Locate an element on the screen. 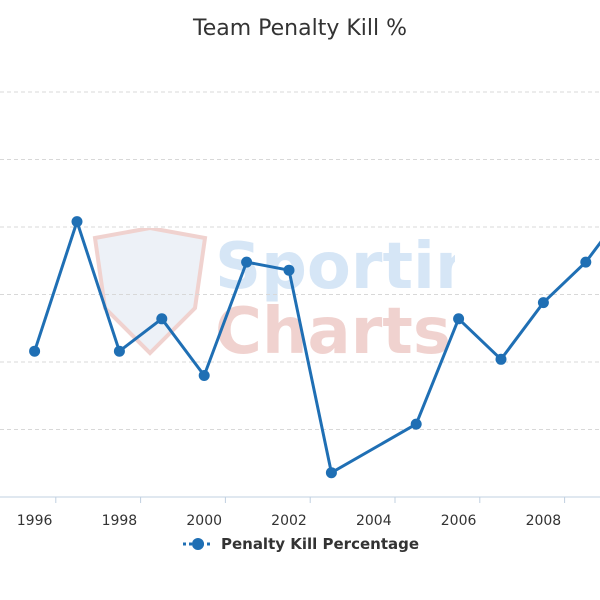 Image resolution: width=600 pixels, height=600 pixels. x-tick-label: 2000 is located at coordinates (204, 521).